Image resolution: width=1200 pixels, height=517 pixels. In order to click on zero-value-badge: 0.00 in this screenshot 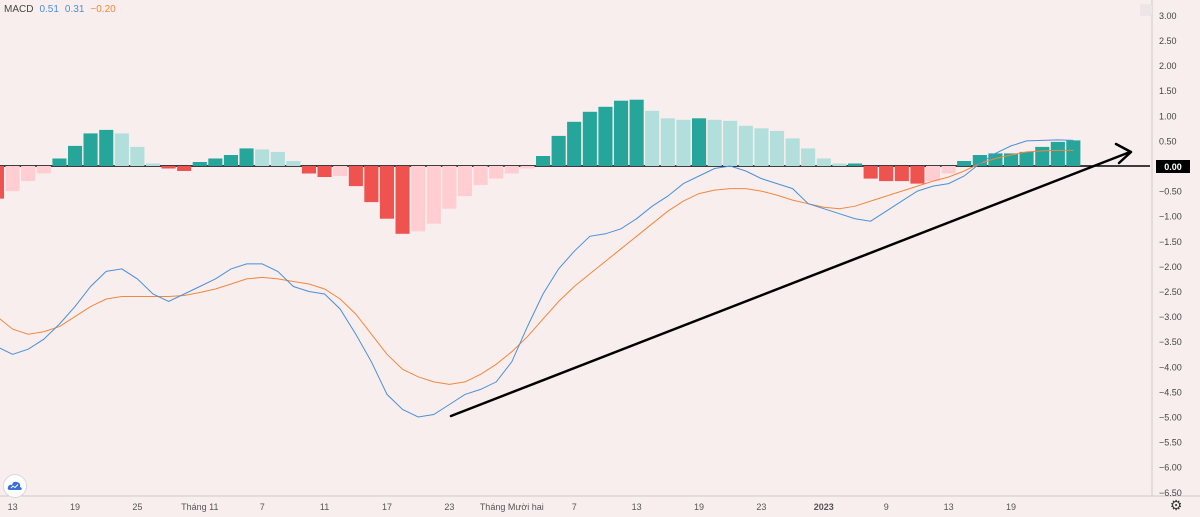, I will do `click(1173, 166)`.